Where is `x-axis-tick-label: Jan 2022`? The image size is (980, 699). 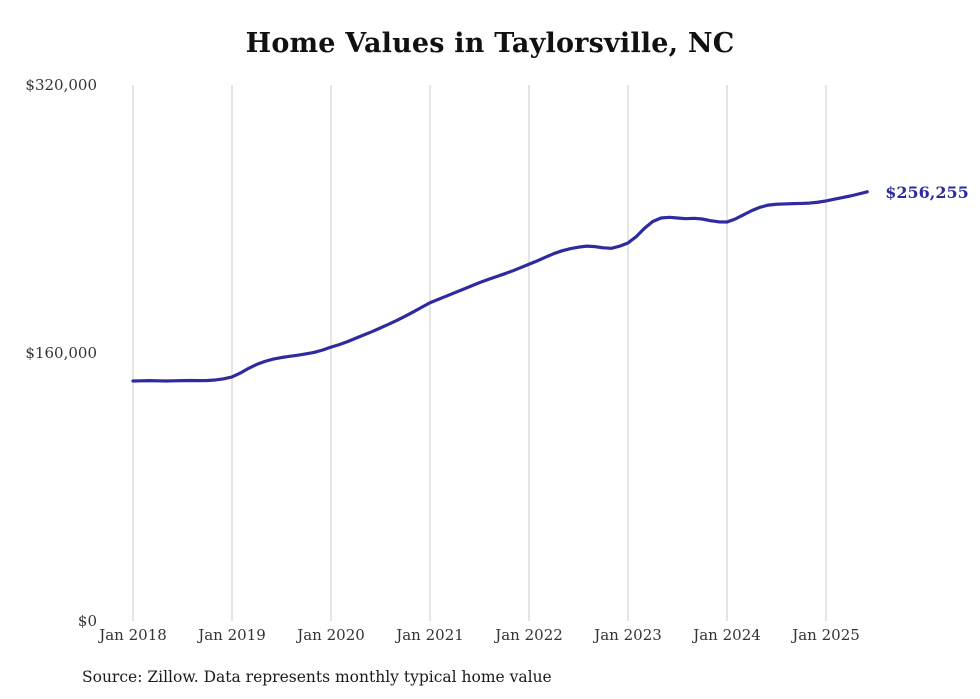 x-axis-tick-label: Jan 2022 is located at coordinates (528, 635).